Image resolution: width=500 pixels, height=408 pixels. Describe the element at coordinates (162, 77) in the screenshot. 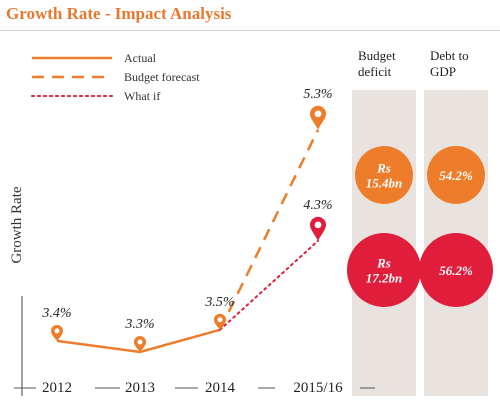

I see `legend-label-budget-forecast: Budget forecast` at that location.